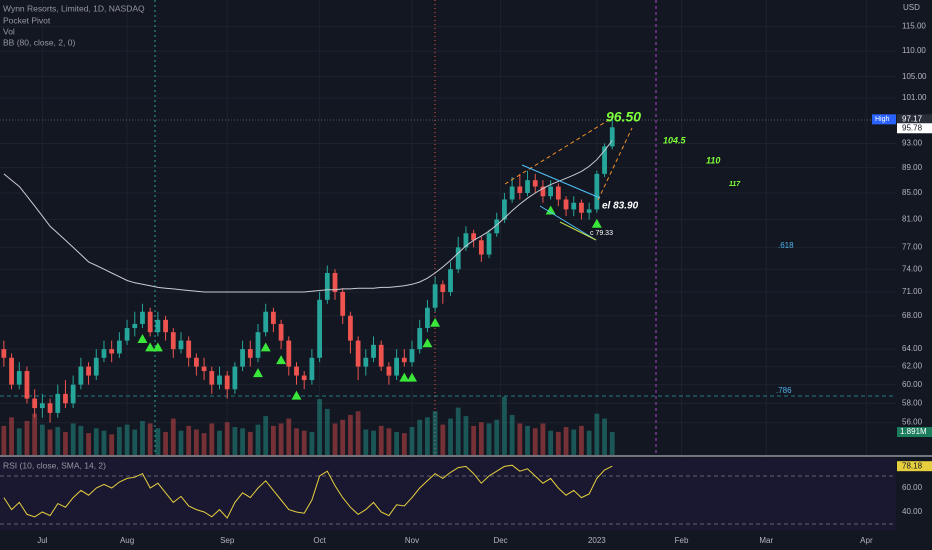 This screenshot has width=932, height=550. Describe the element at coordinates (597, 540) in the screenshot. I see `x-tick-label: 2023` at that location.